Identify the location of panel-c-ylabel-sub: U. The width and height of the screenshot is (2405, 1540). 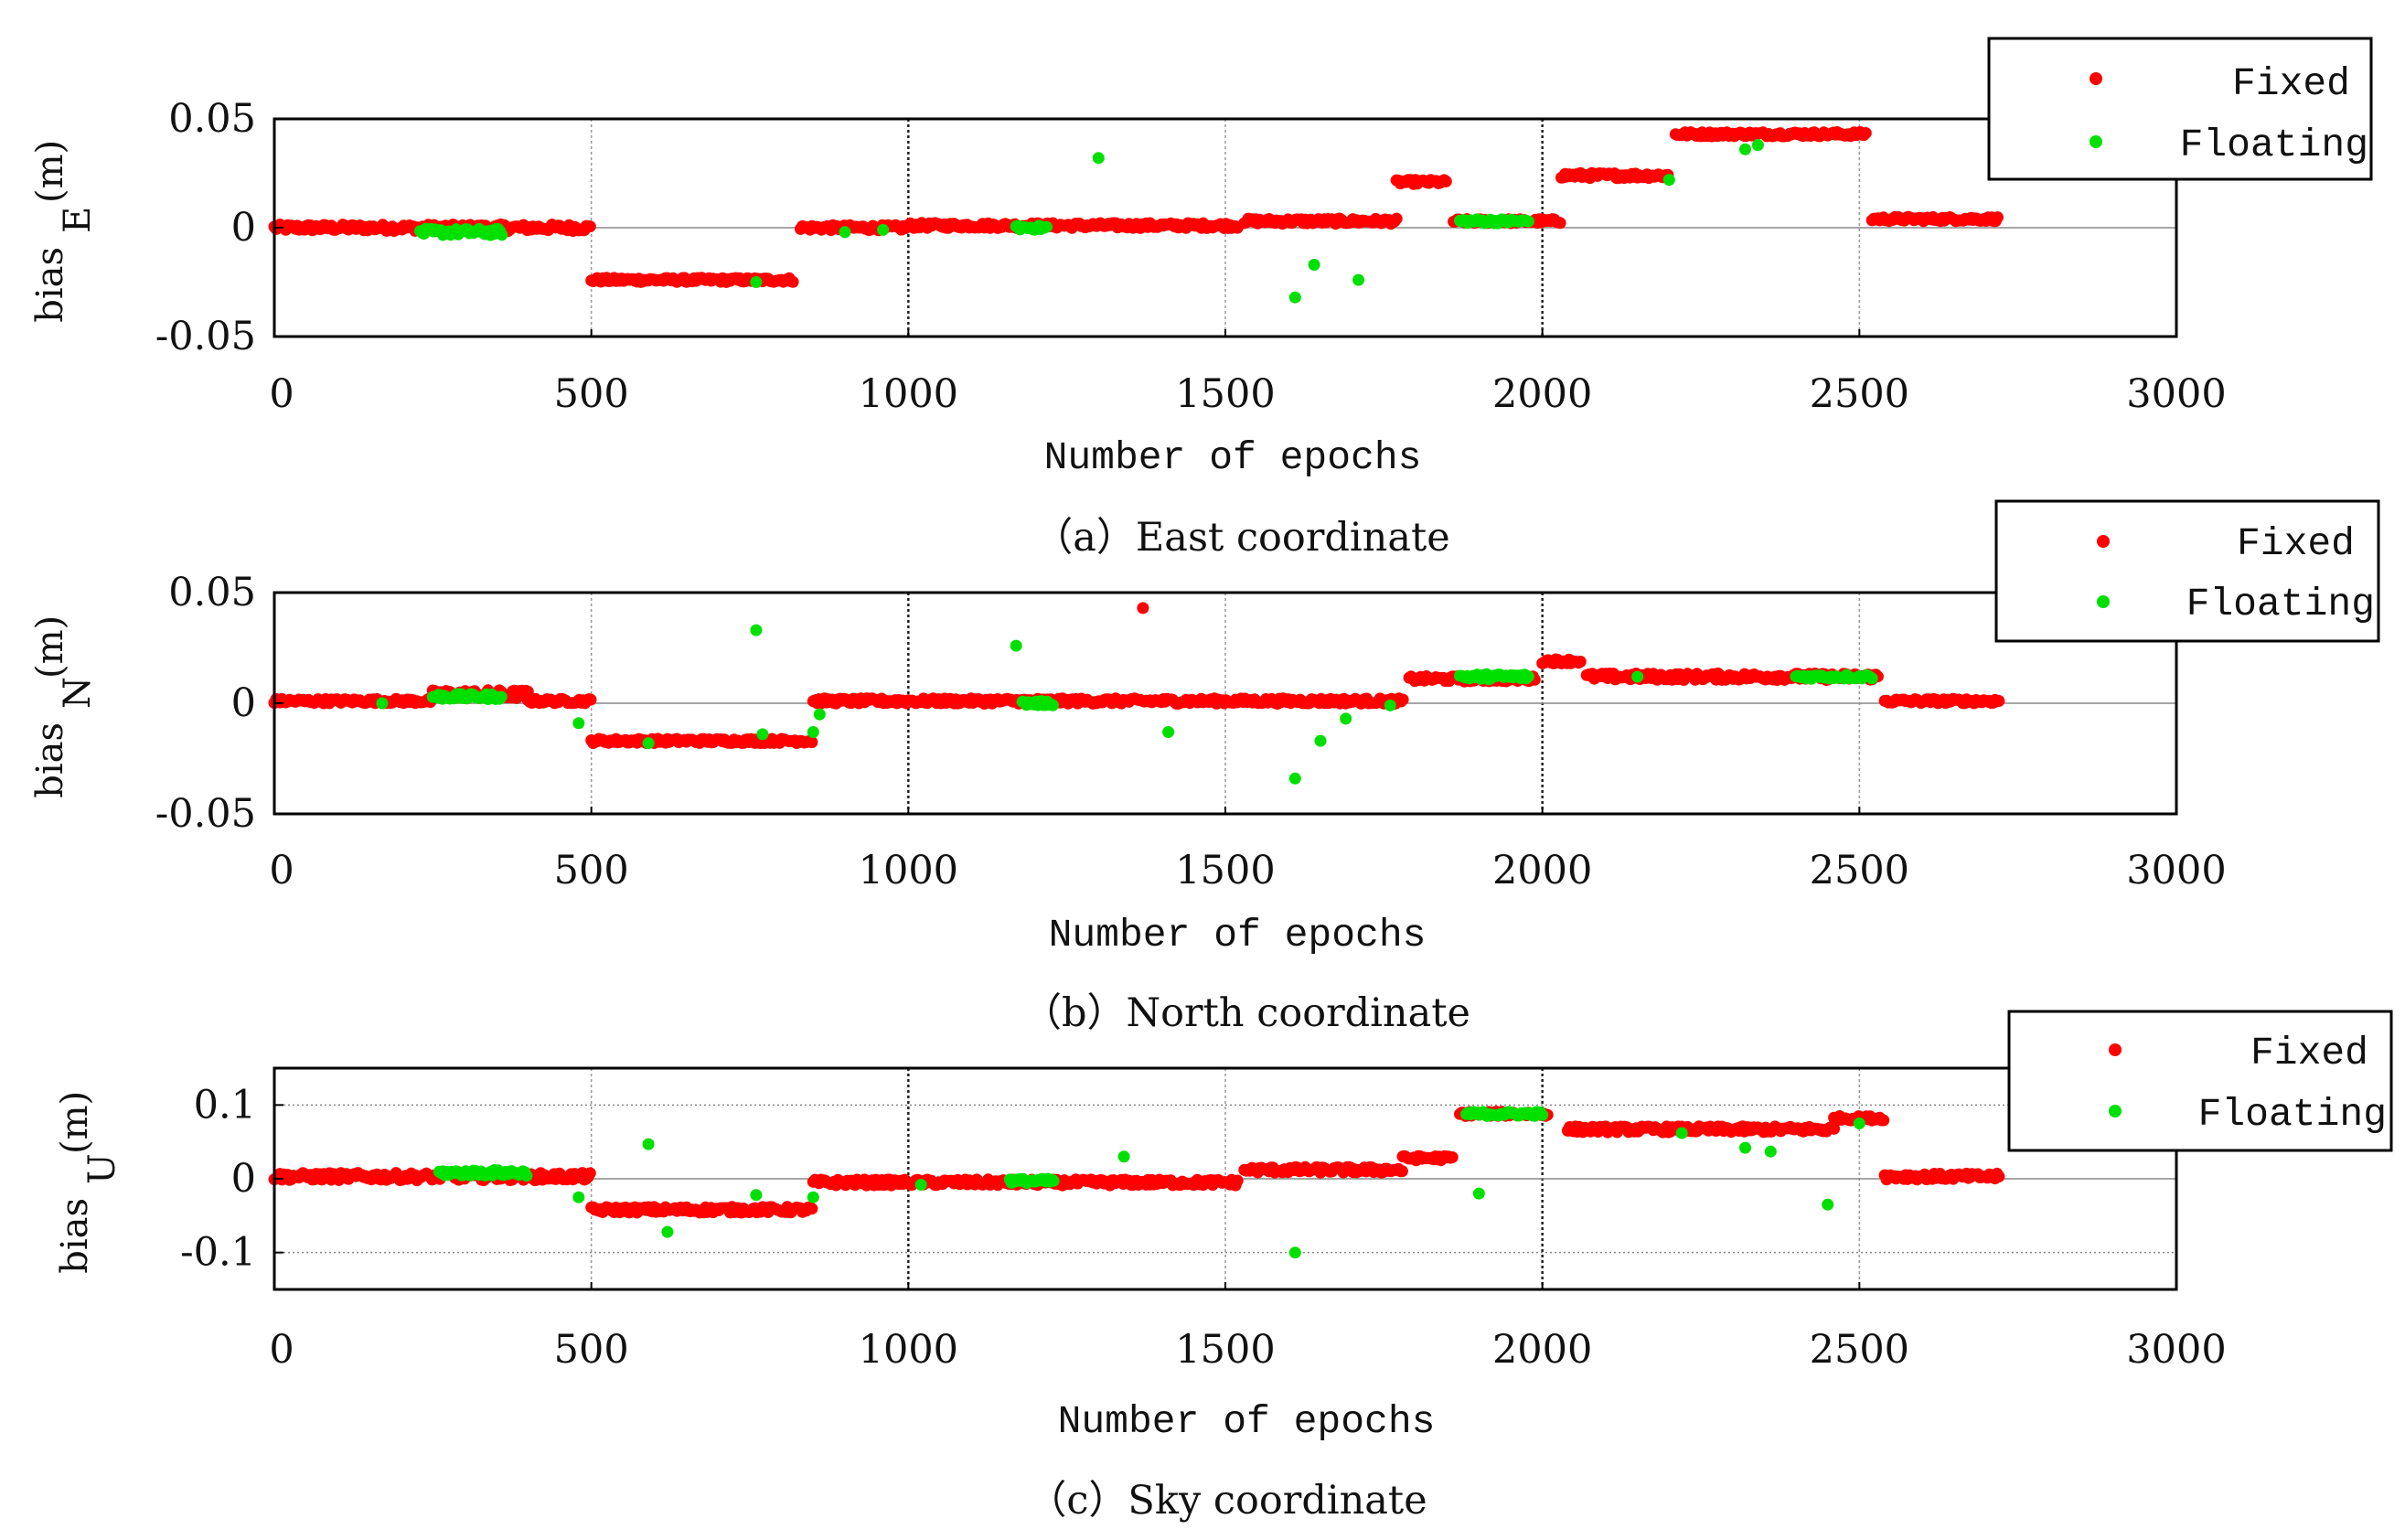
(102, 1168).